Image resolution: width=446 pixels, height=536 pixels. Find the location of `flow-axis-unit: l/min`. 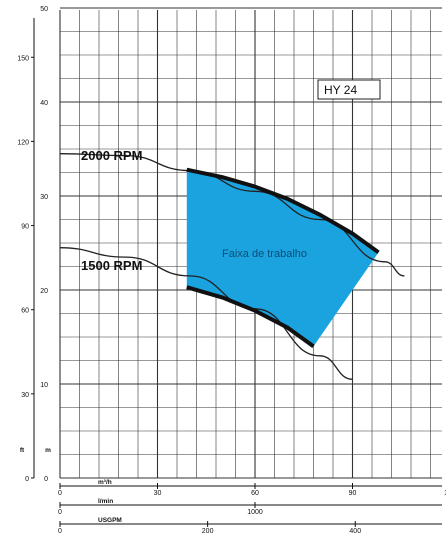

flow-axis-unit: l/min is located at coordinates (105, 501).